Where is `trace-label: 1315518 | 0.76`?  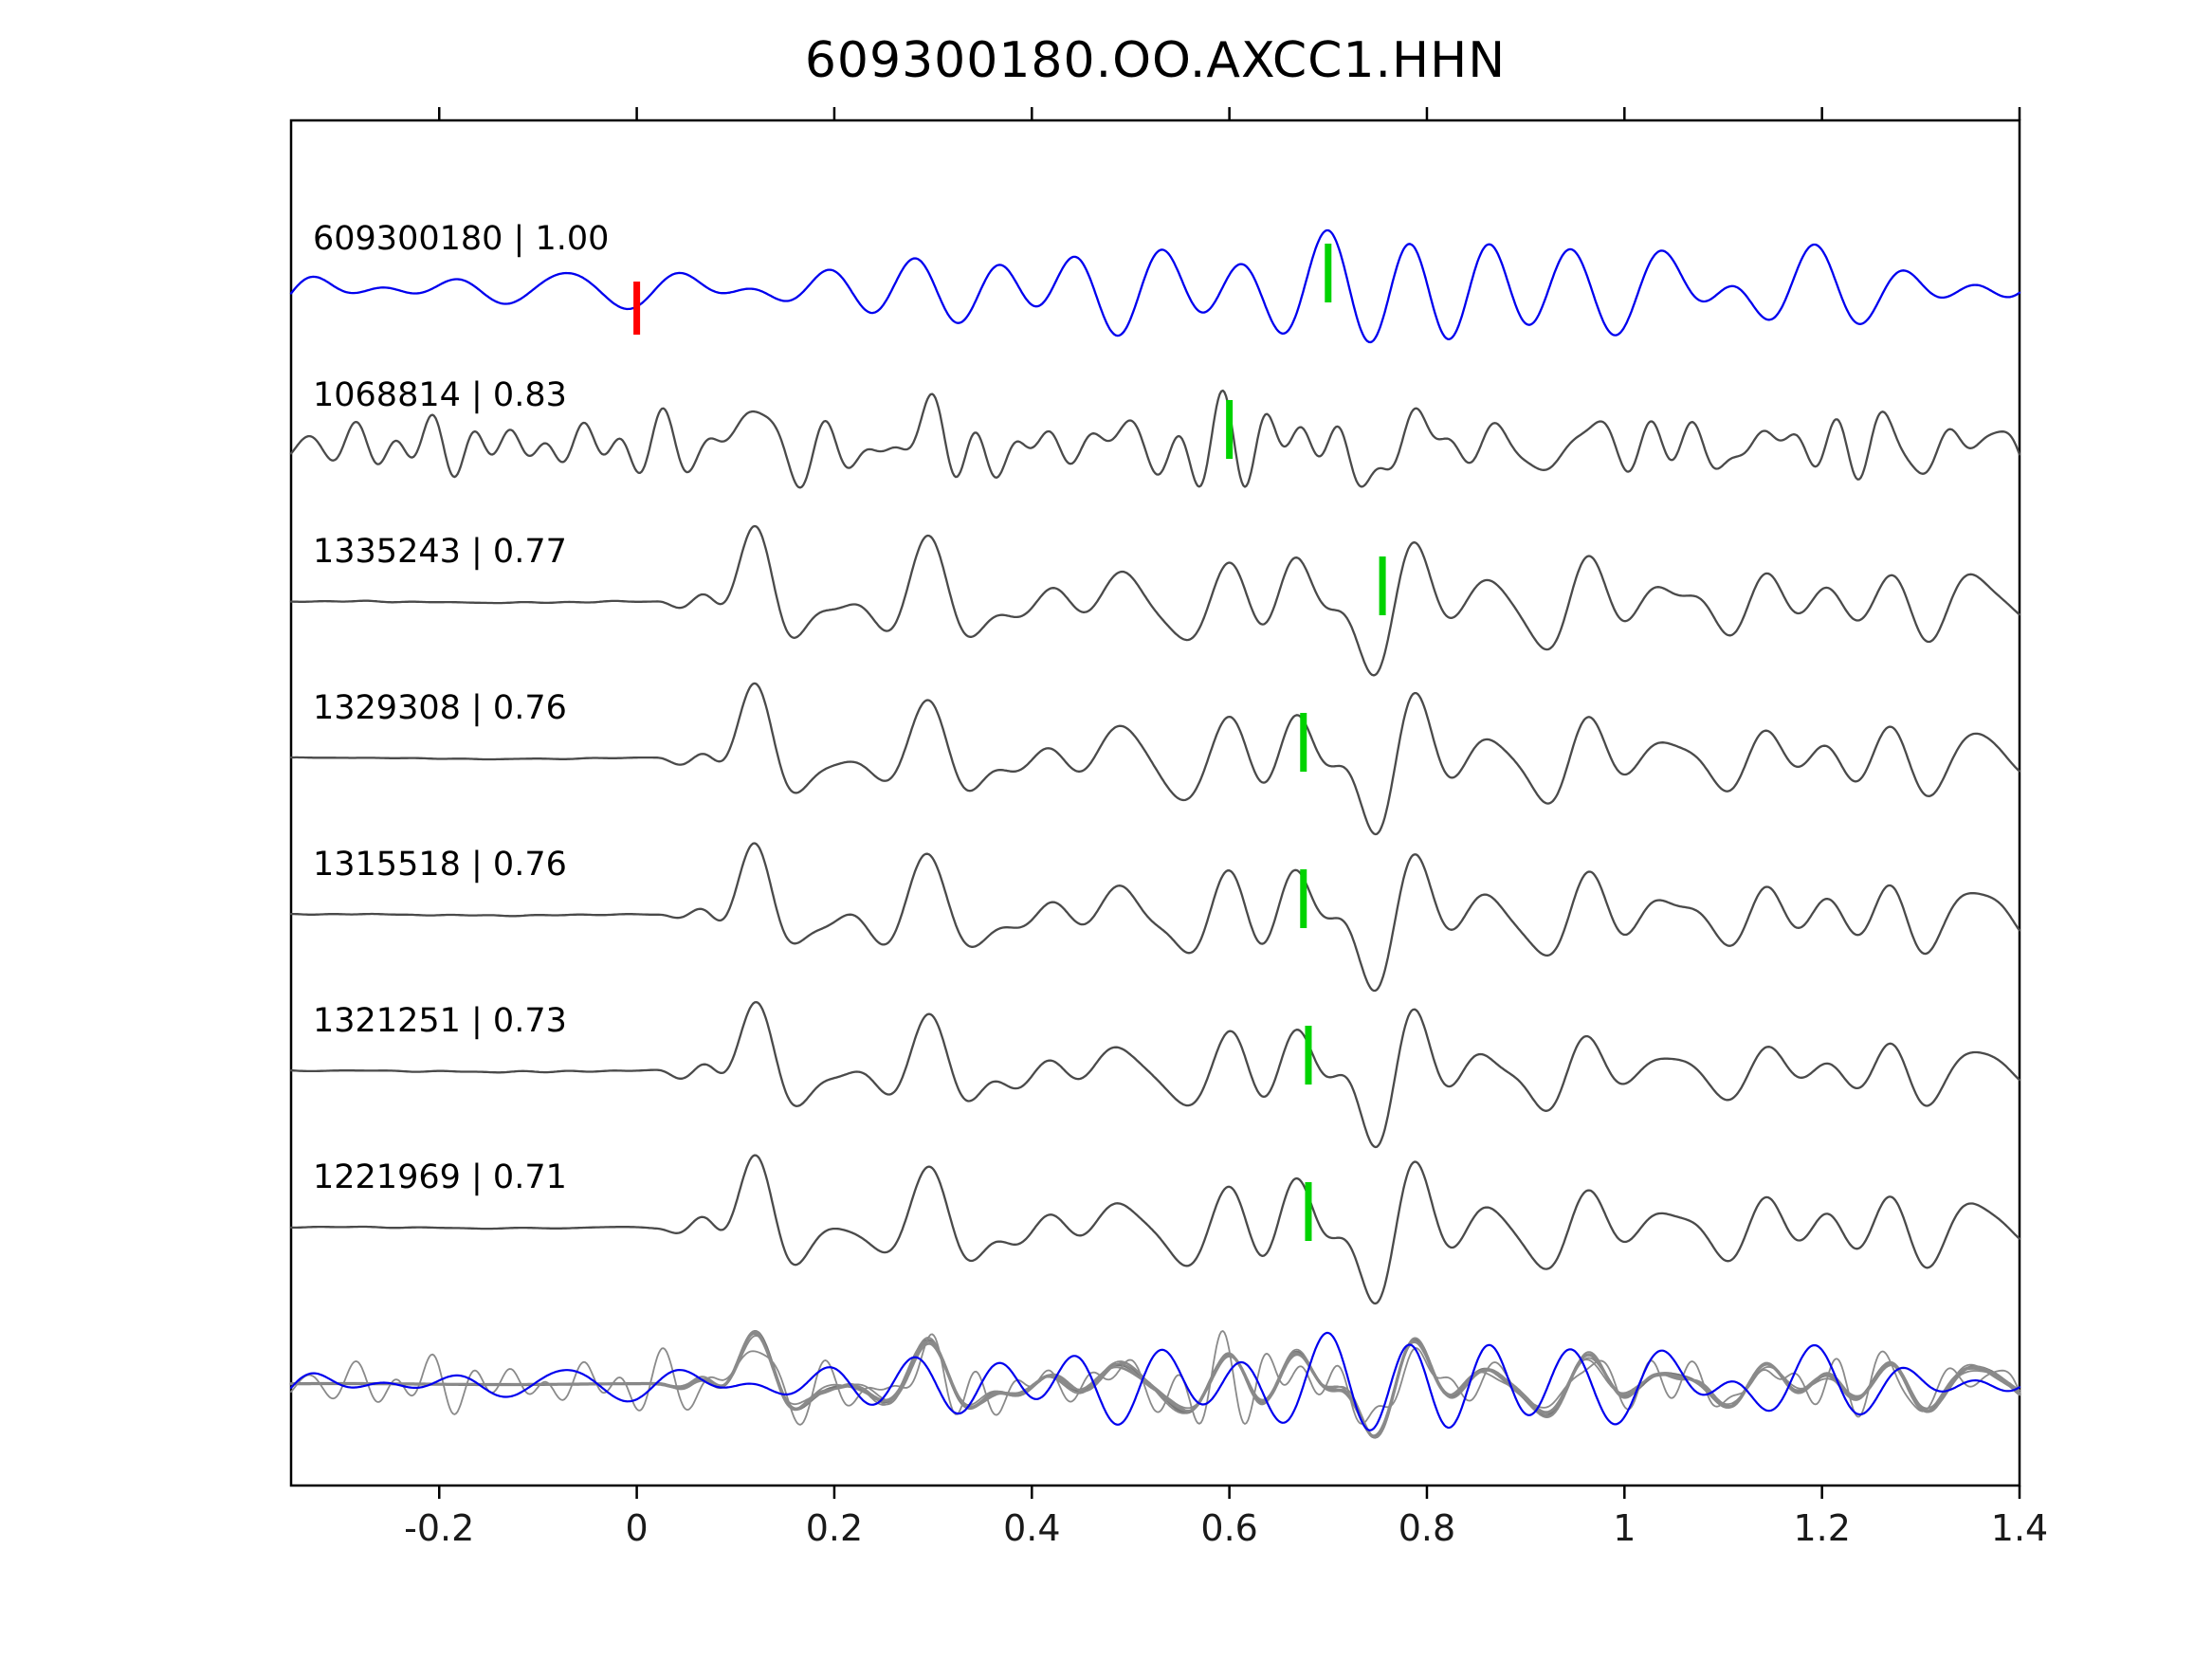 trace-label: 1315518 | 0.76 is located at coordinates (440, 865).